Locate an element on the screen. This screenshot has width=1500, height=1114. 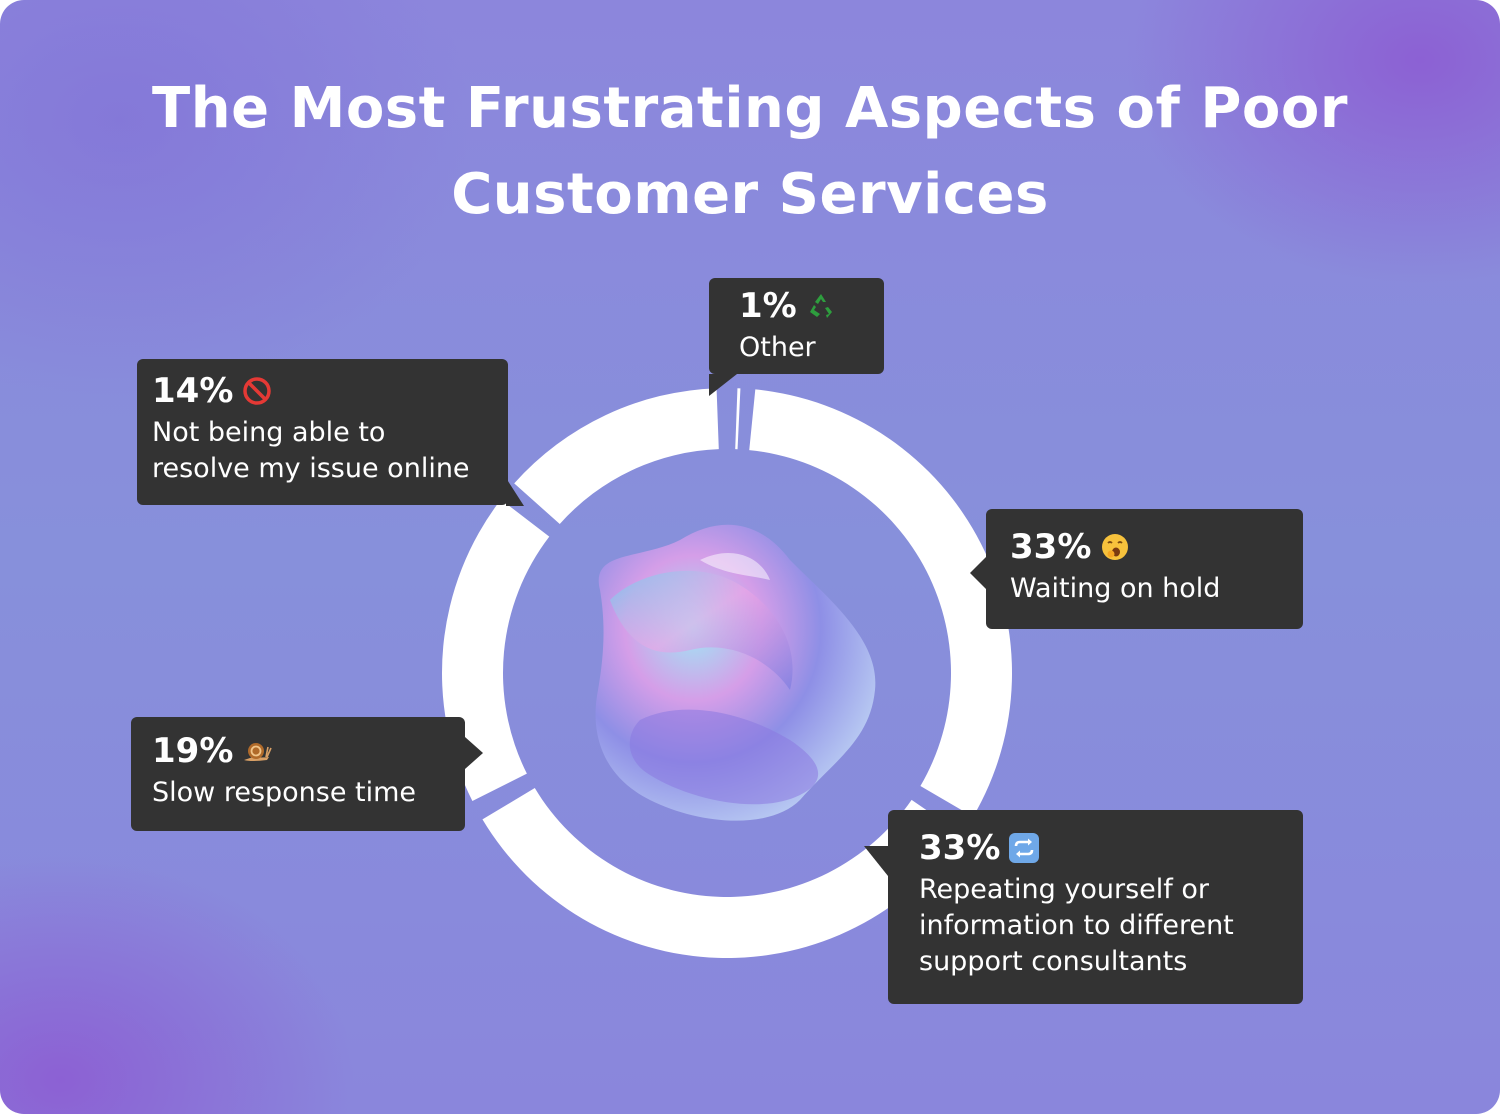
donut-segment-slow is located at coordinates (496, 650).